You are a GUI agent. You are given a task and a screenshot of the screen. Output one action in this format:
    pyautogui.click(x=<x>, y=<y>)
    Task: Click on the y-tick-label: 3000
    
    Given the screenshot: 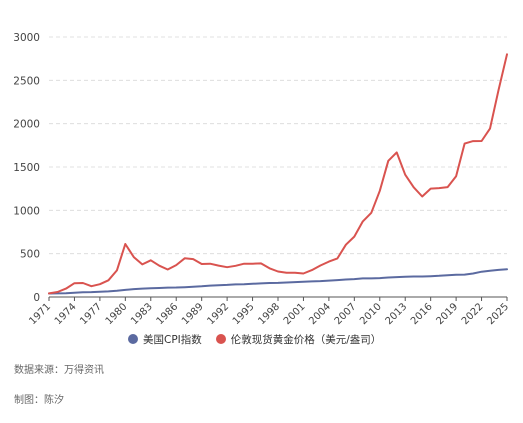 What is the action you would take?
    pyautogui.click(x=26, y=38)
    